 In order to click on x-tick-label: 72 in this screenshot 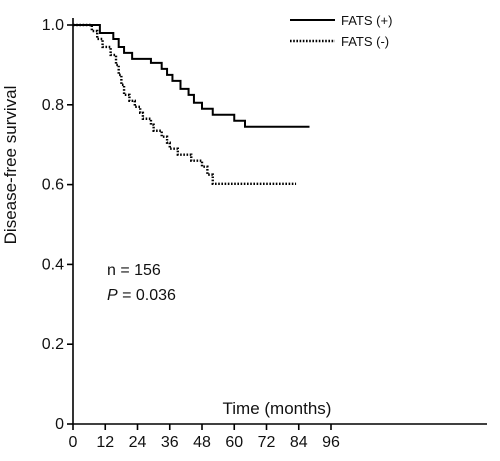, I will do `click(267, 442)`.